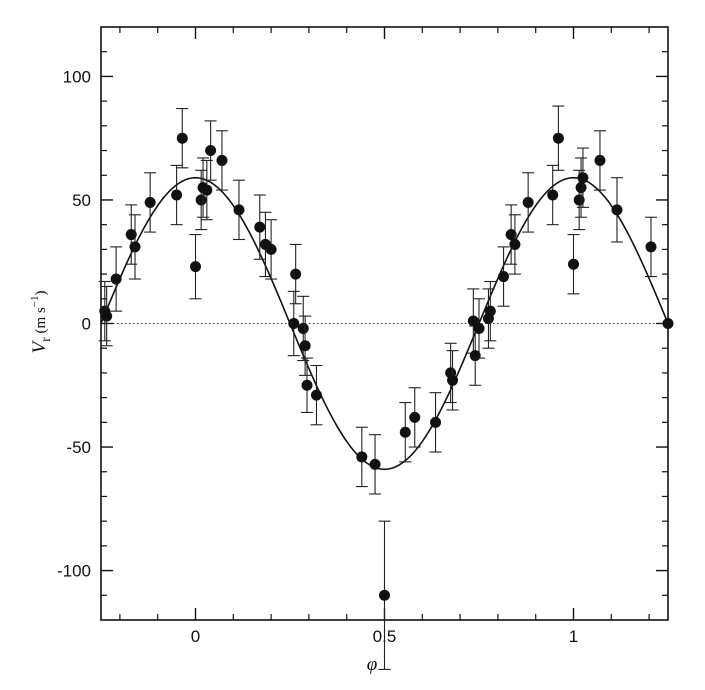 This screenshot has width=705, height=690. I want to click on y-tick-label: 0, so click(86, 324).